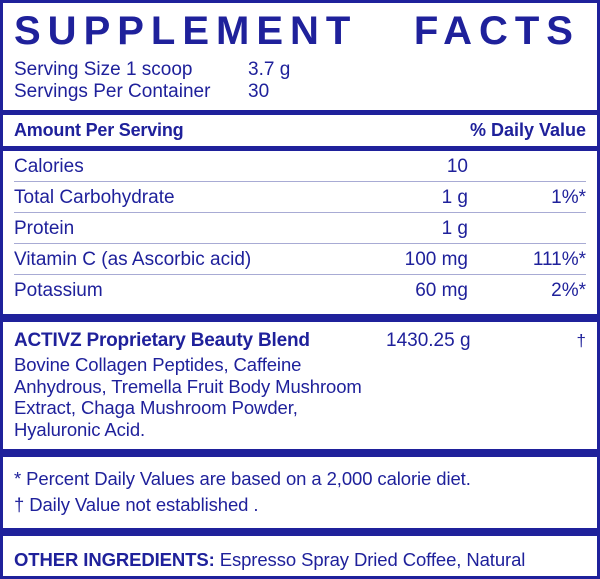  I want to click on nutrient-name: Protein, so click(44, 228).